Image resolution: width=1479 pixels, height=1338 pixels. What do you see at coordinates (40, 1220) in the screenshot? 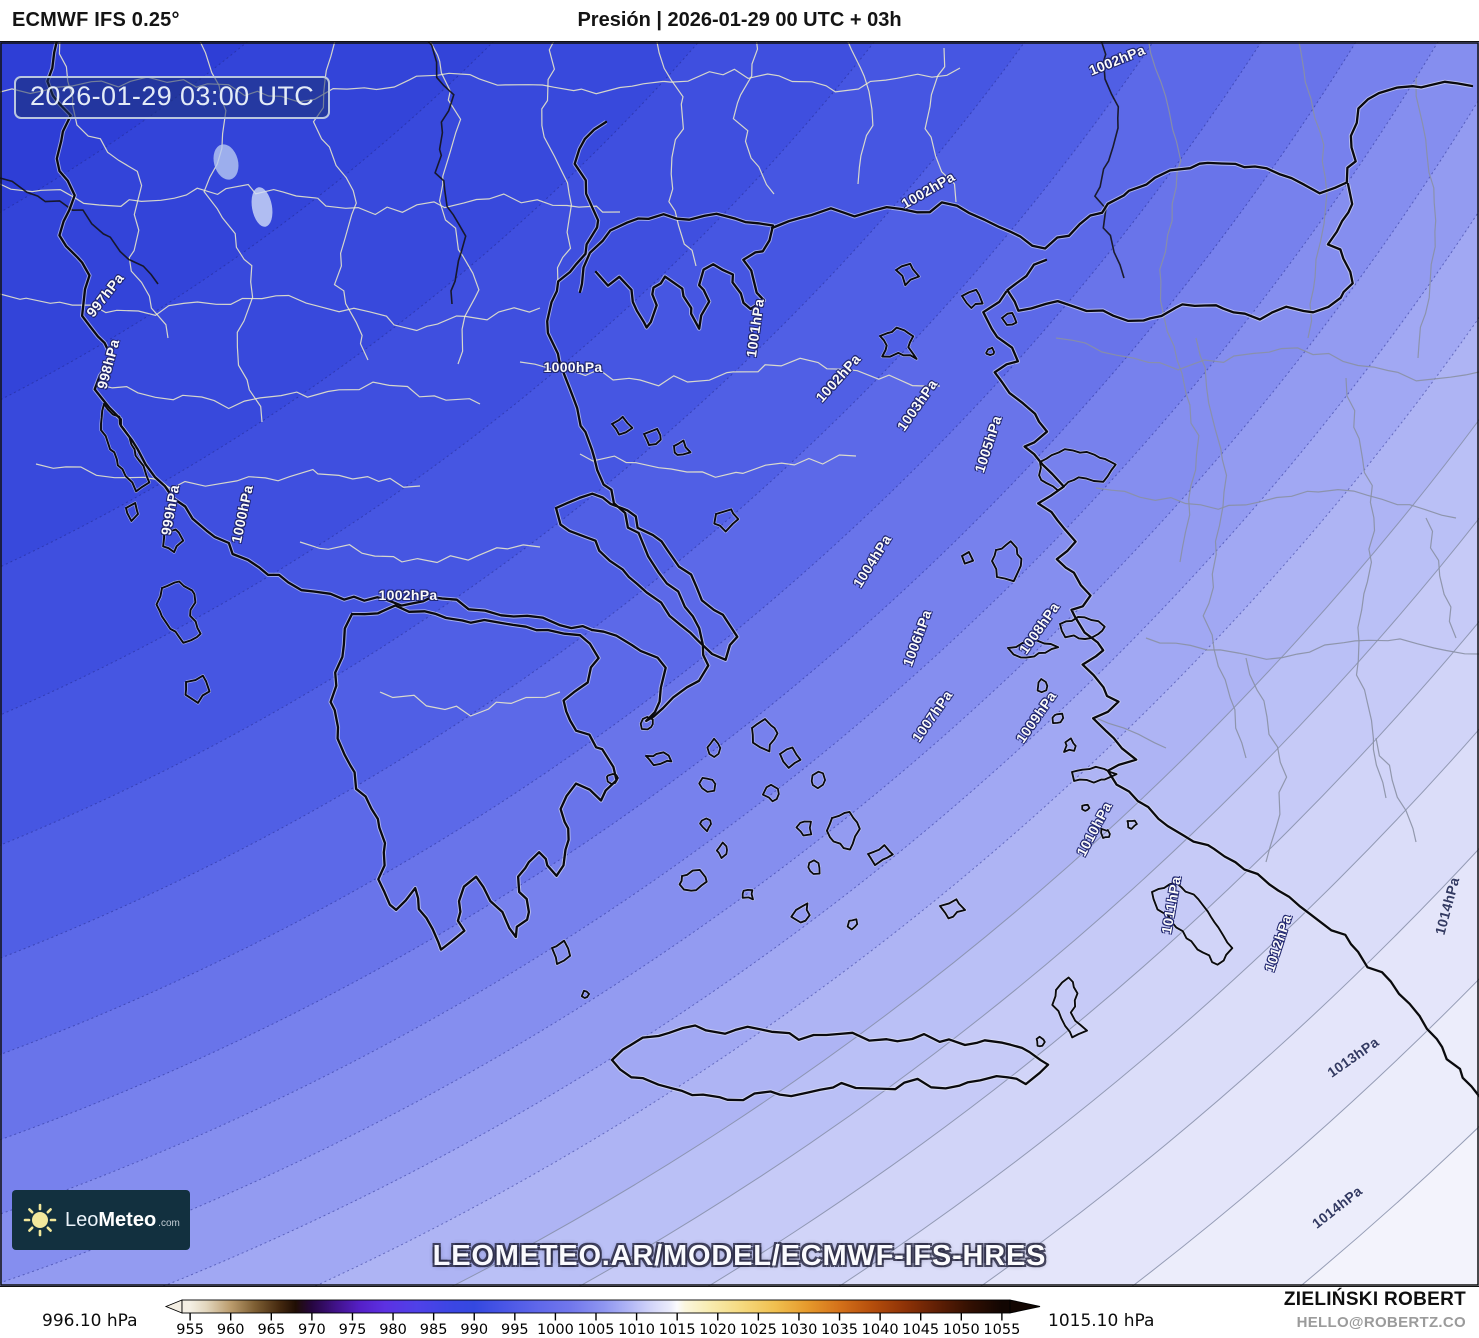
I see `sun-icon` at bounding box center [40, 1220].